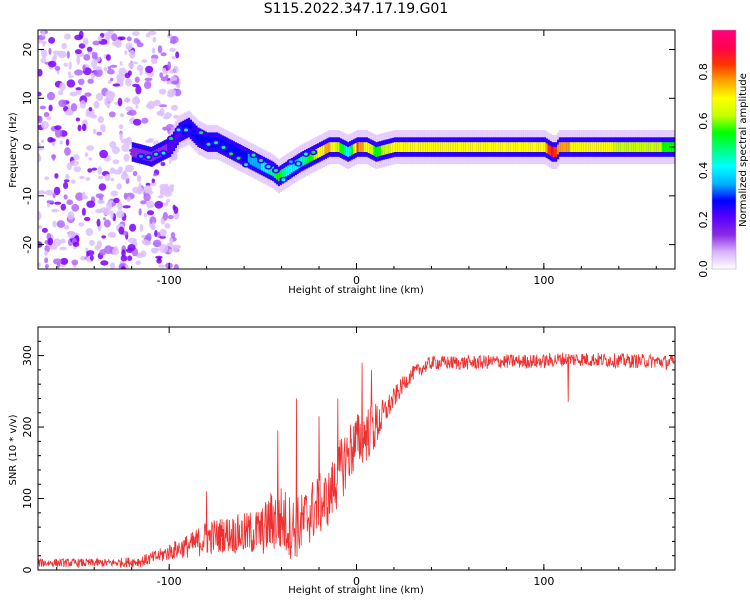 This screenshot has width=750, height=600. I want to click on colorbar-gradient, so click(724, 149).